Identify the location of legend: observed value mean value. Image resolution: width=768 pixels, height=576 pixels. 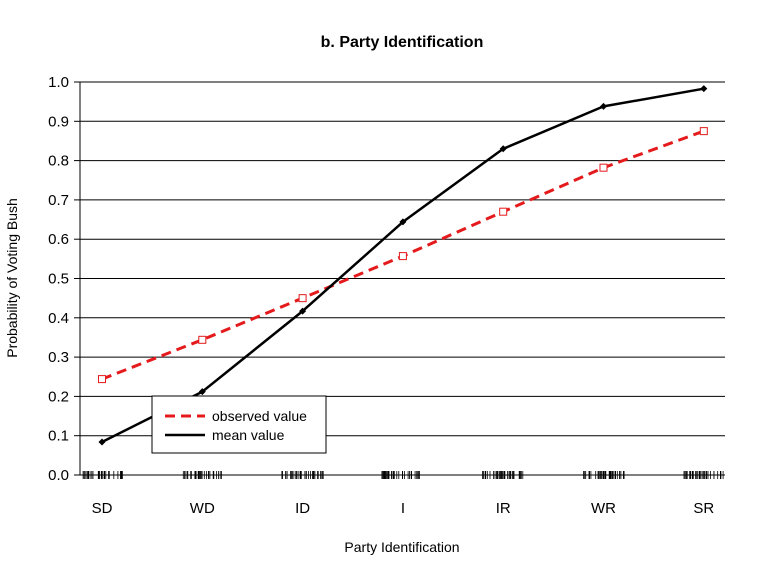
(239, 424).